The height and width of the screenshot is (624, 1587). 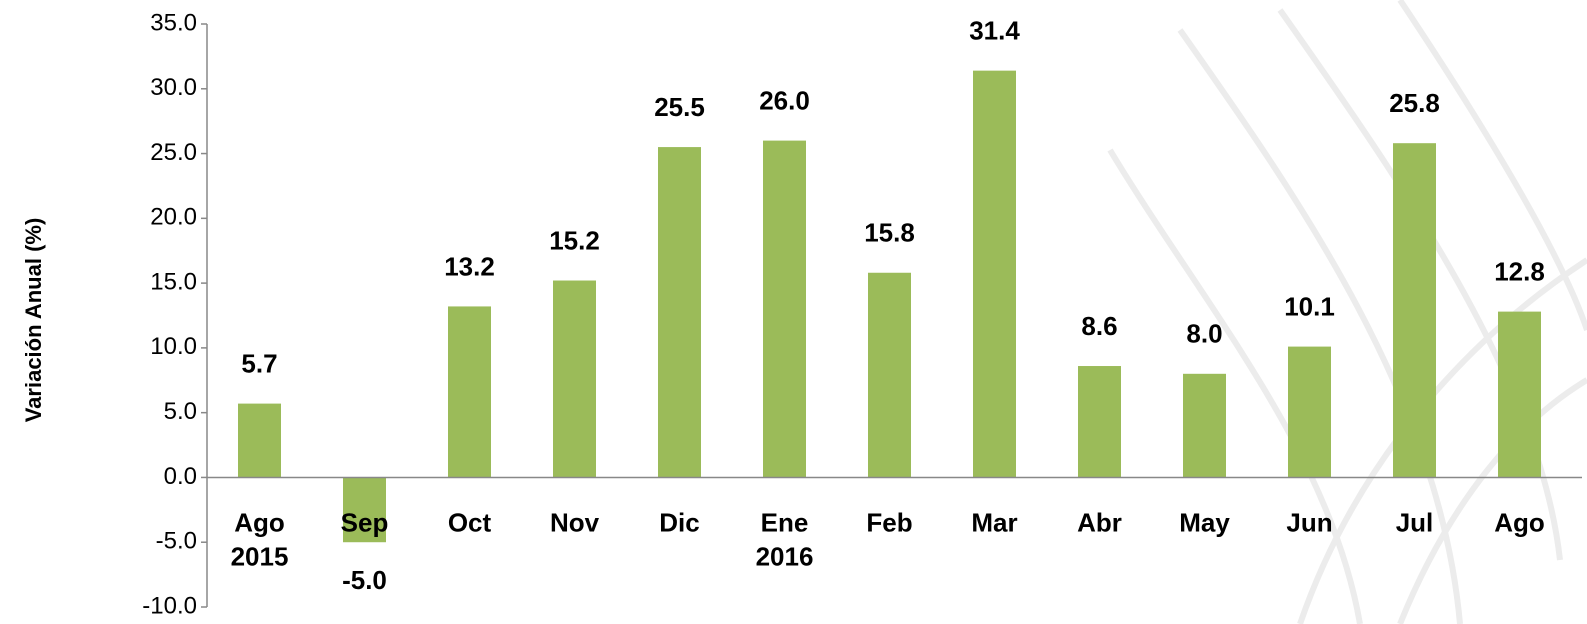 What do you see at coordinates (575, 522) in the screenshot?
I see `x-tick-label: Nov` at bounding box center [575, 522].